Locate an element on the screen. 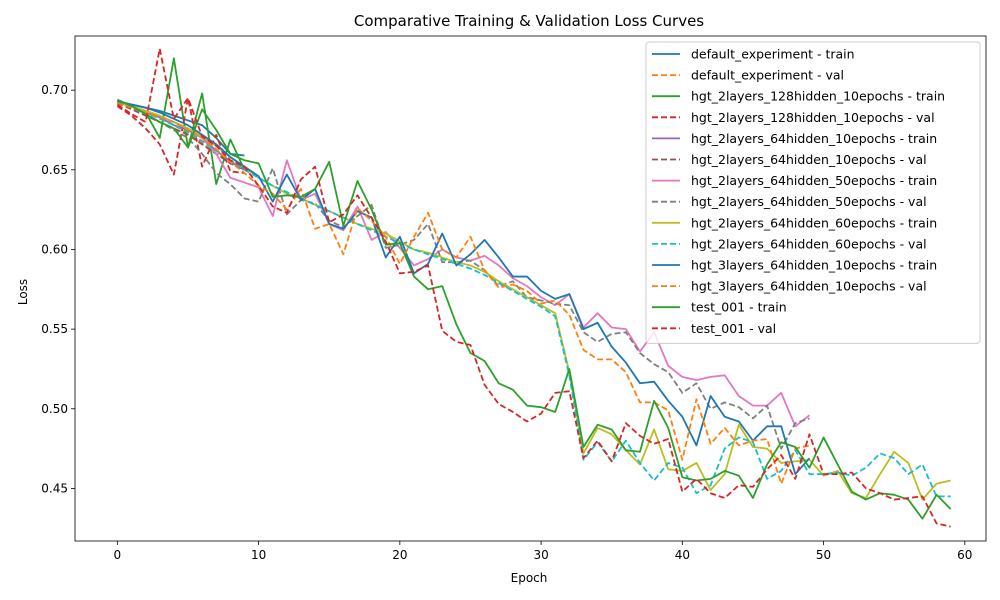  x-tick-label: 60 is located at coordinates (964, 555).